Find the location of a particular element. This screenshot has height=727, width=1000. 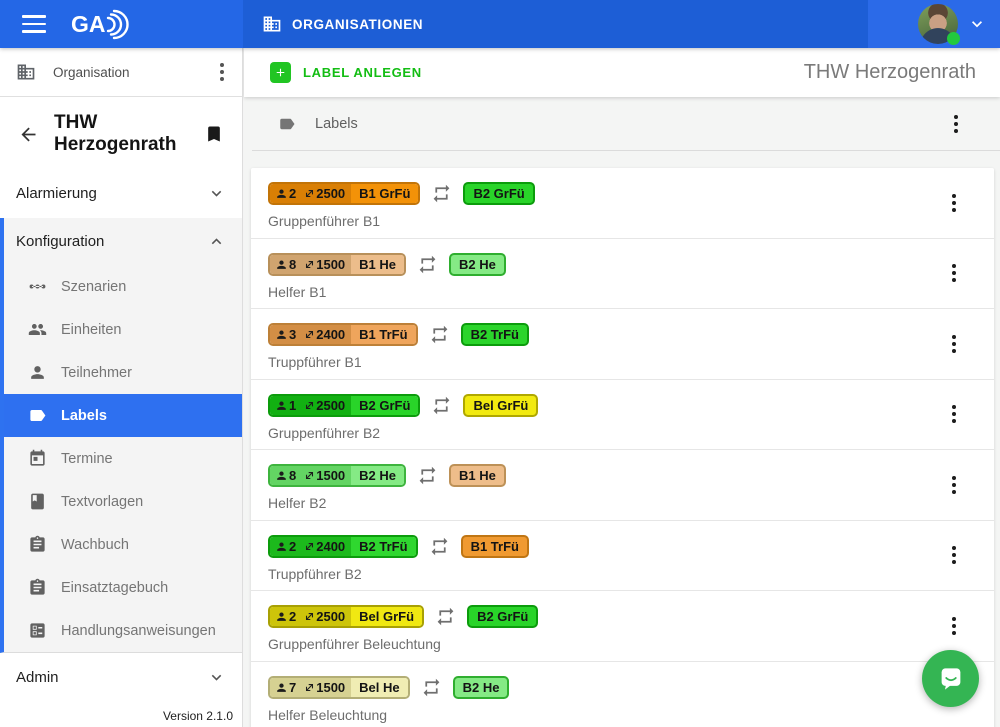

label-name: Gruppenführer B1 is located at coordinates (324, 221).